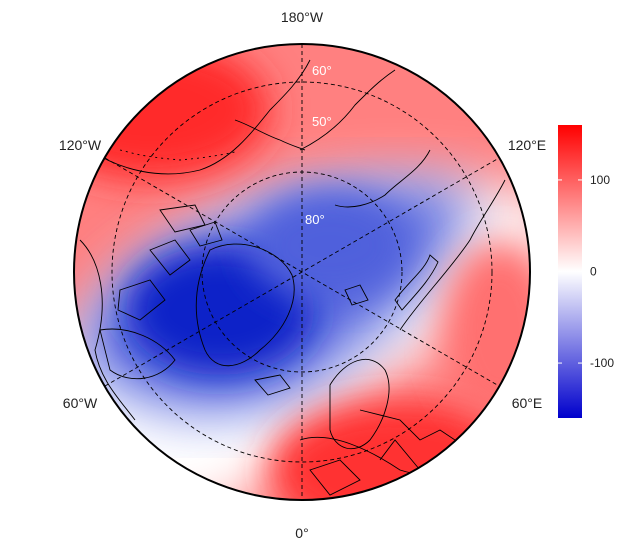  I want to click on lat-label-mid: 50°, so click(322, 121).